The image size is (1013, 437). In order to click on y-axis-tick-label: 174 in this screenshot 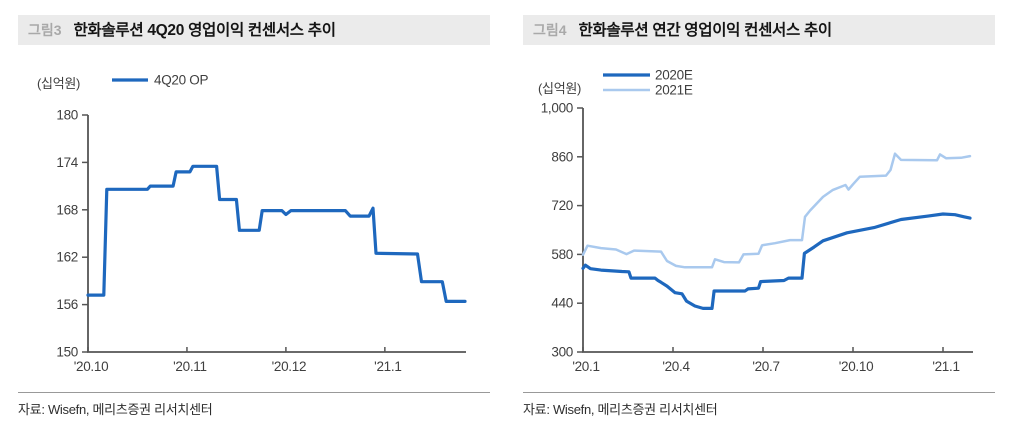, I will do `click(67, 162)`.